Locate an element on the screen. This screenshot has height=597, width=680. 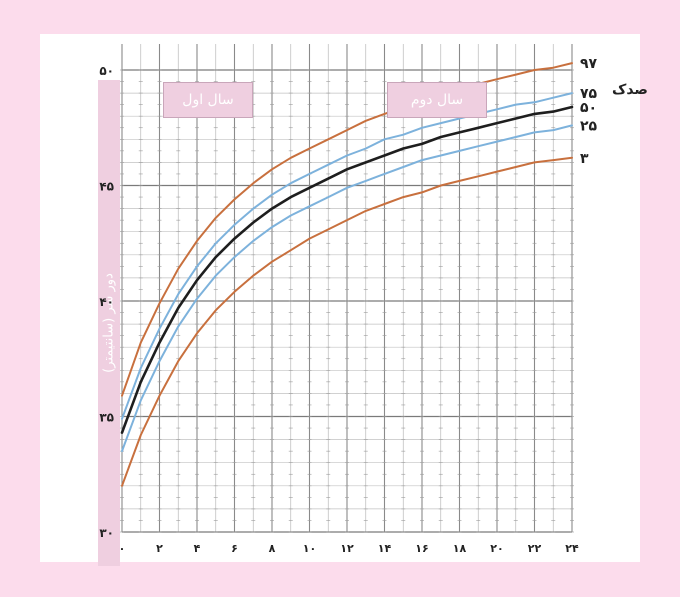
series-label-0: ۹۷ is located at coordinates (589, 64).